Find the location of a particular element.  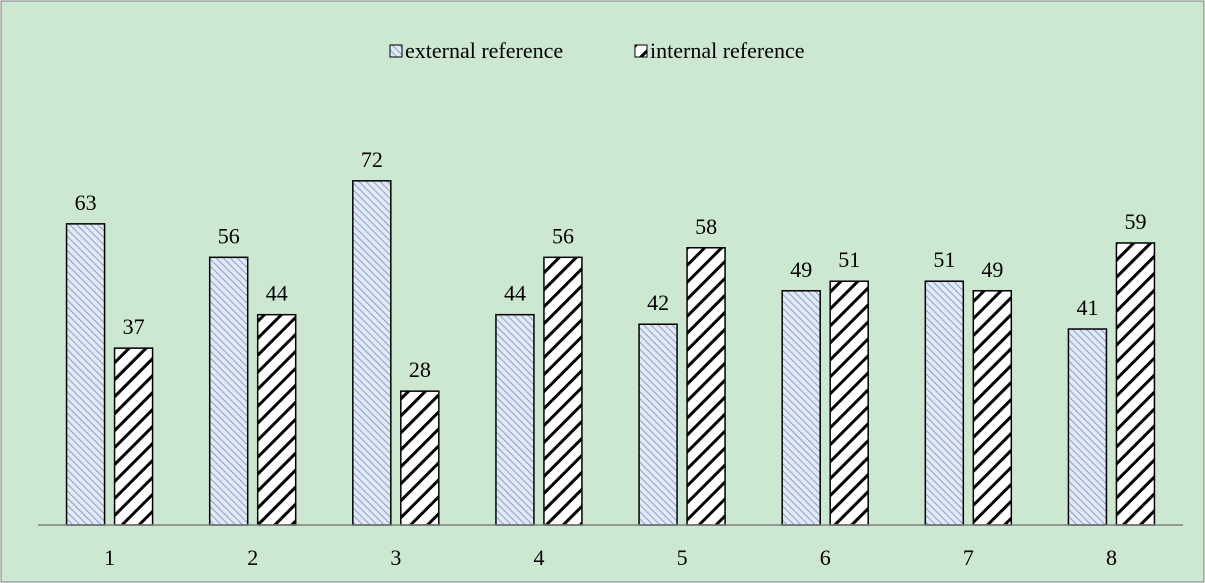

data-label-internal-1: 37 is located at coordinates (134, 326).